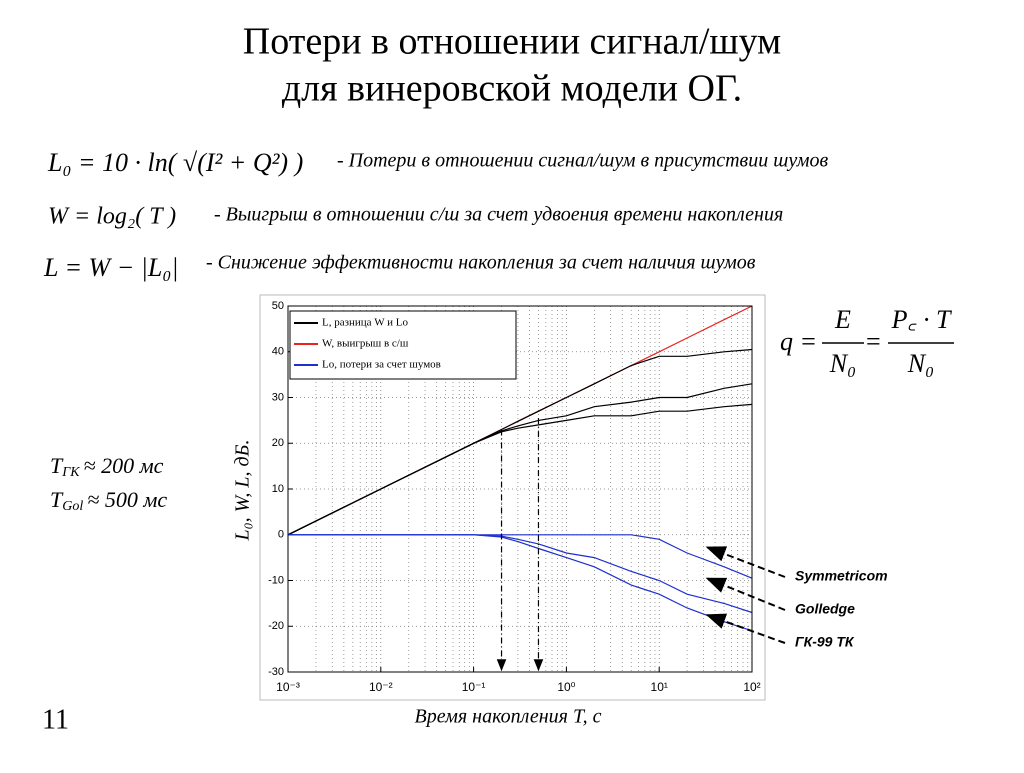  What do you see at coordinates (507, 717) in the screenshot?
I see `x-axis-label: Время накопления T, с` at bounding box center [507, 717].